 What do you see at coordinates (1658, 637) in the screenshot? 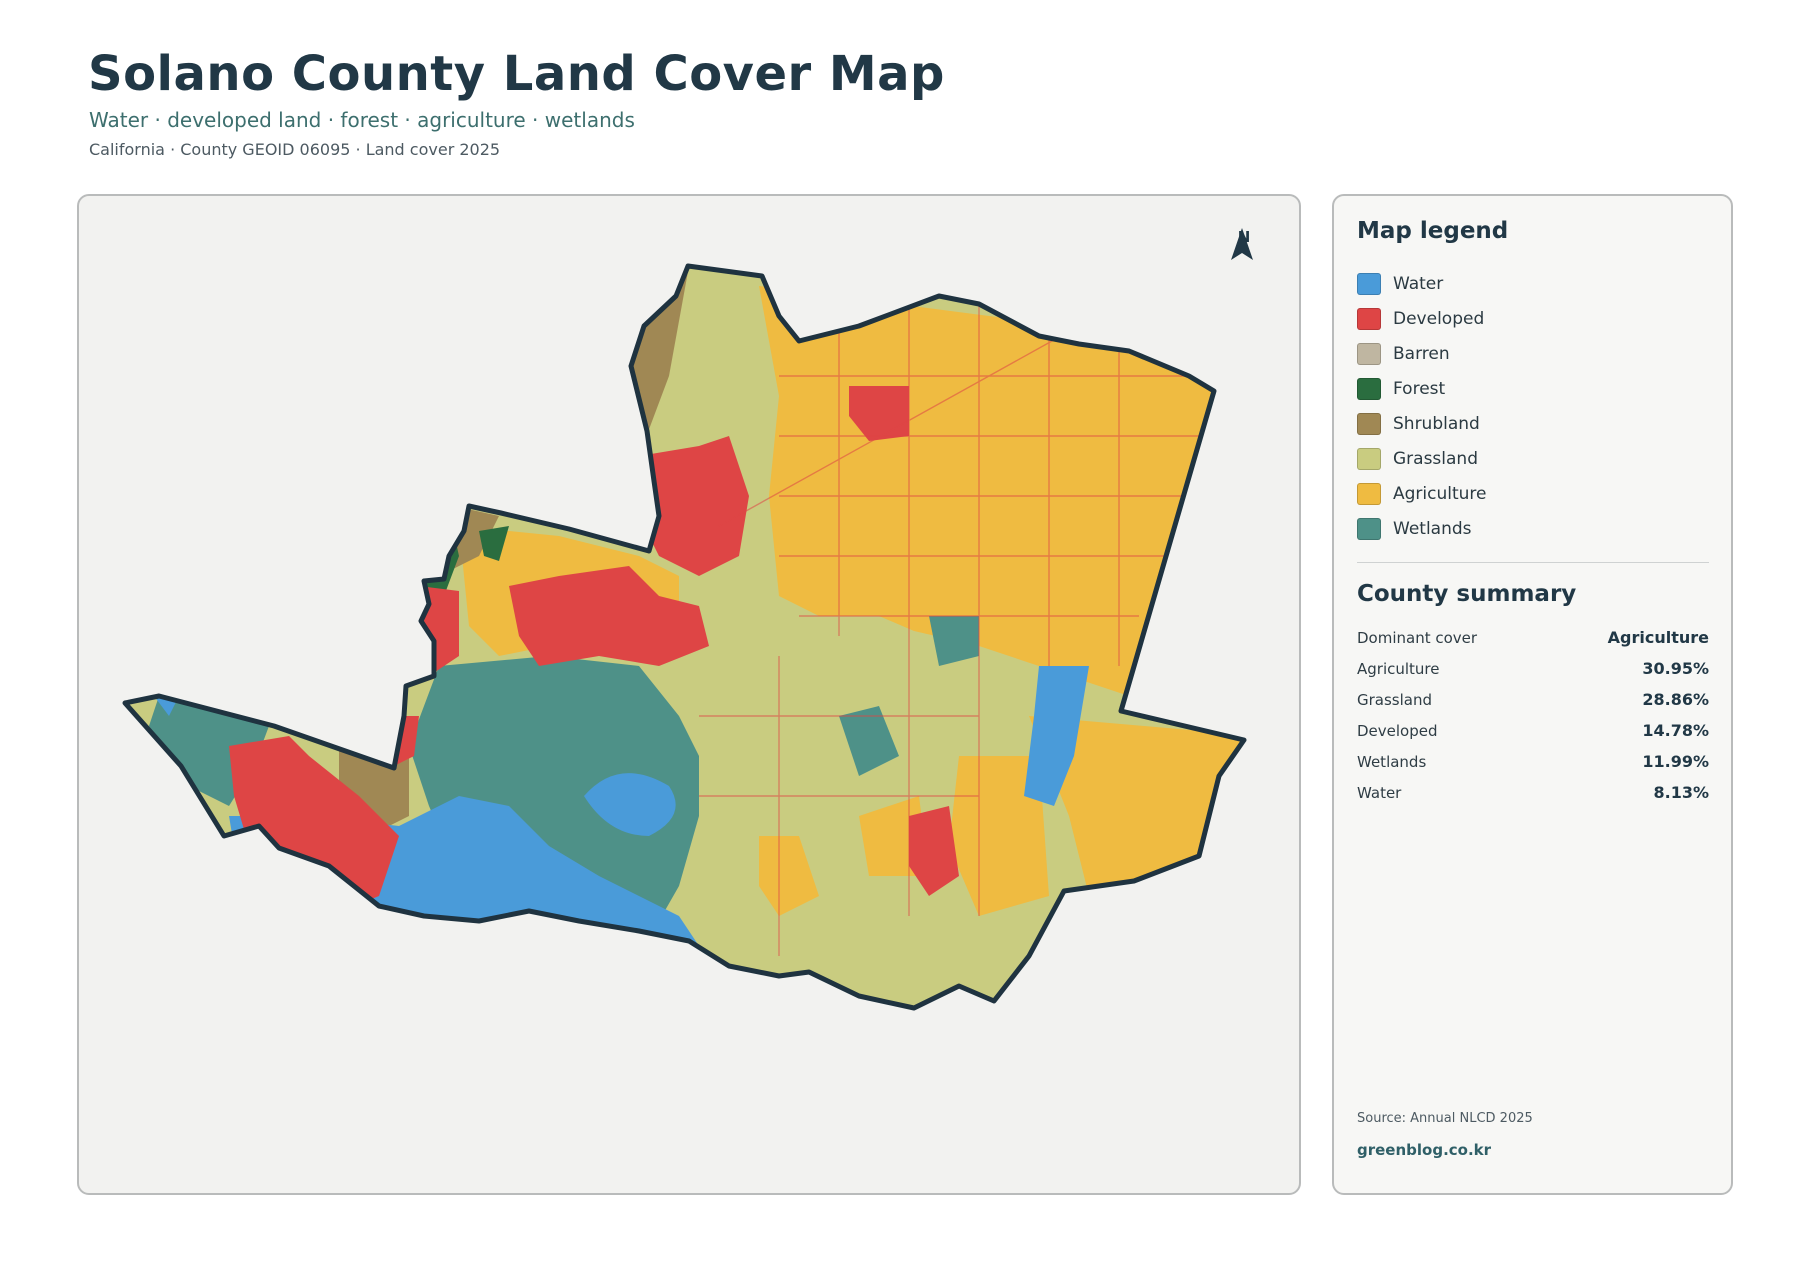
I see `summary-value: Agriculture` at bounding box center [1658, 637].